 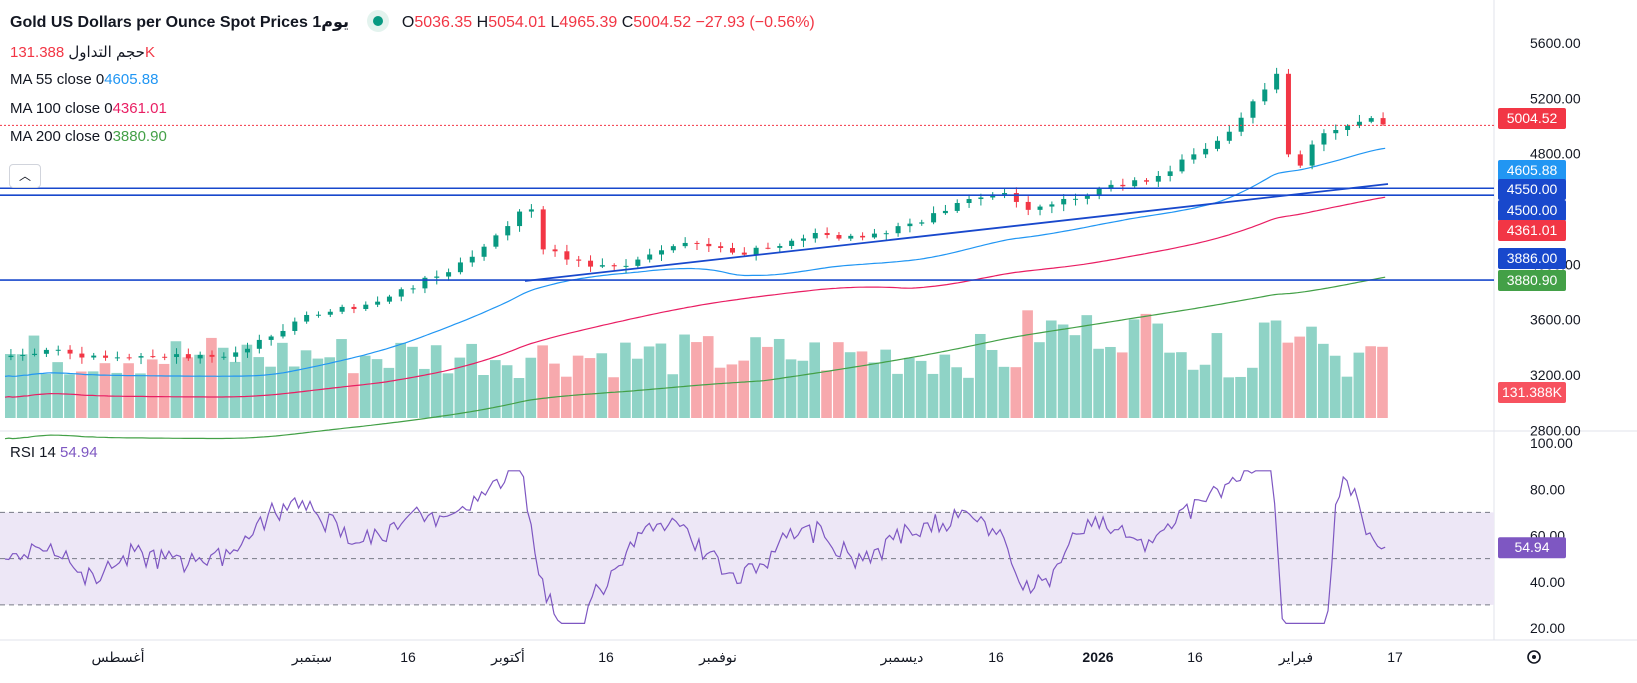 What do you see at coordinates (588, 22) in the screenshot?
I see `low-value: 4965.39` at bounding box center [588, 22].